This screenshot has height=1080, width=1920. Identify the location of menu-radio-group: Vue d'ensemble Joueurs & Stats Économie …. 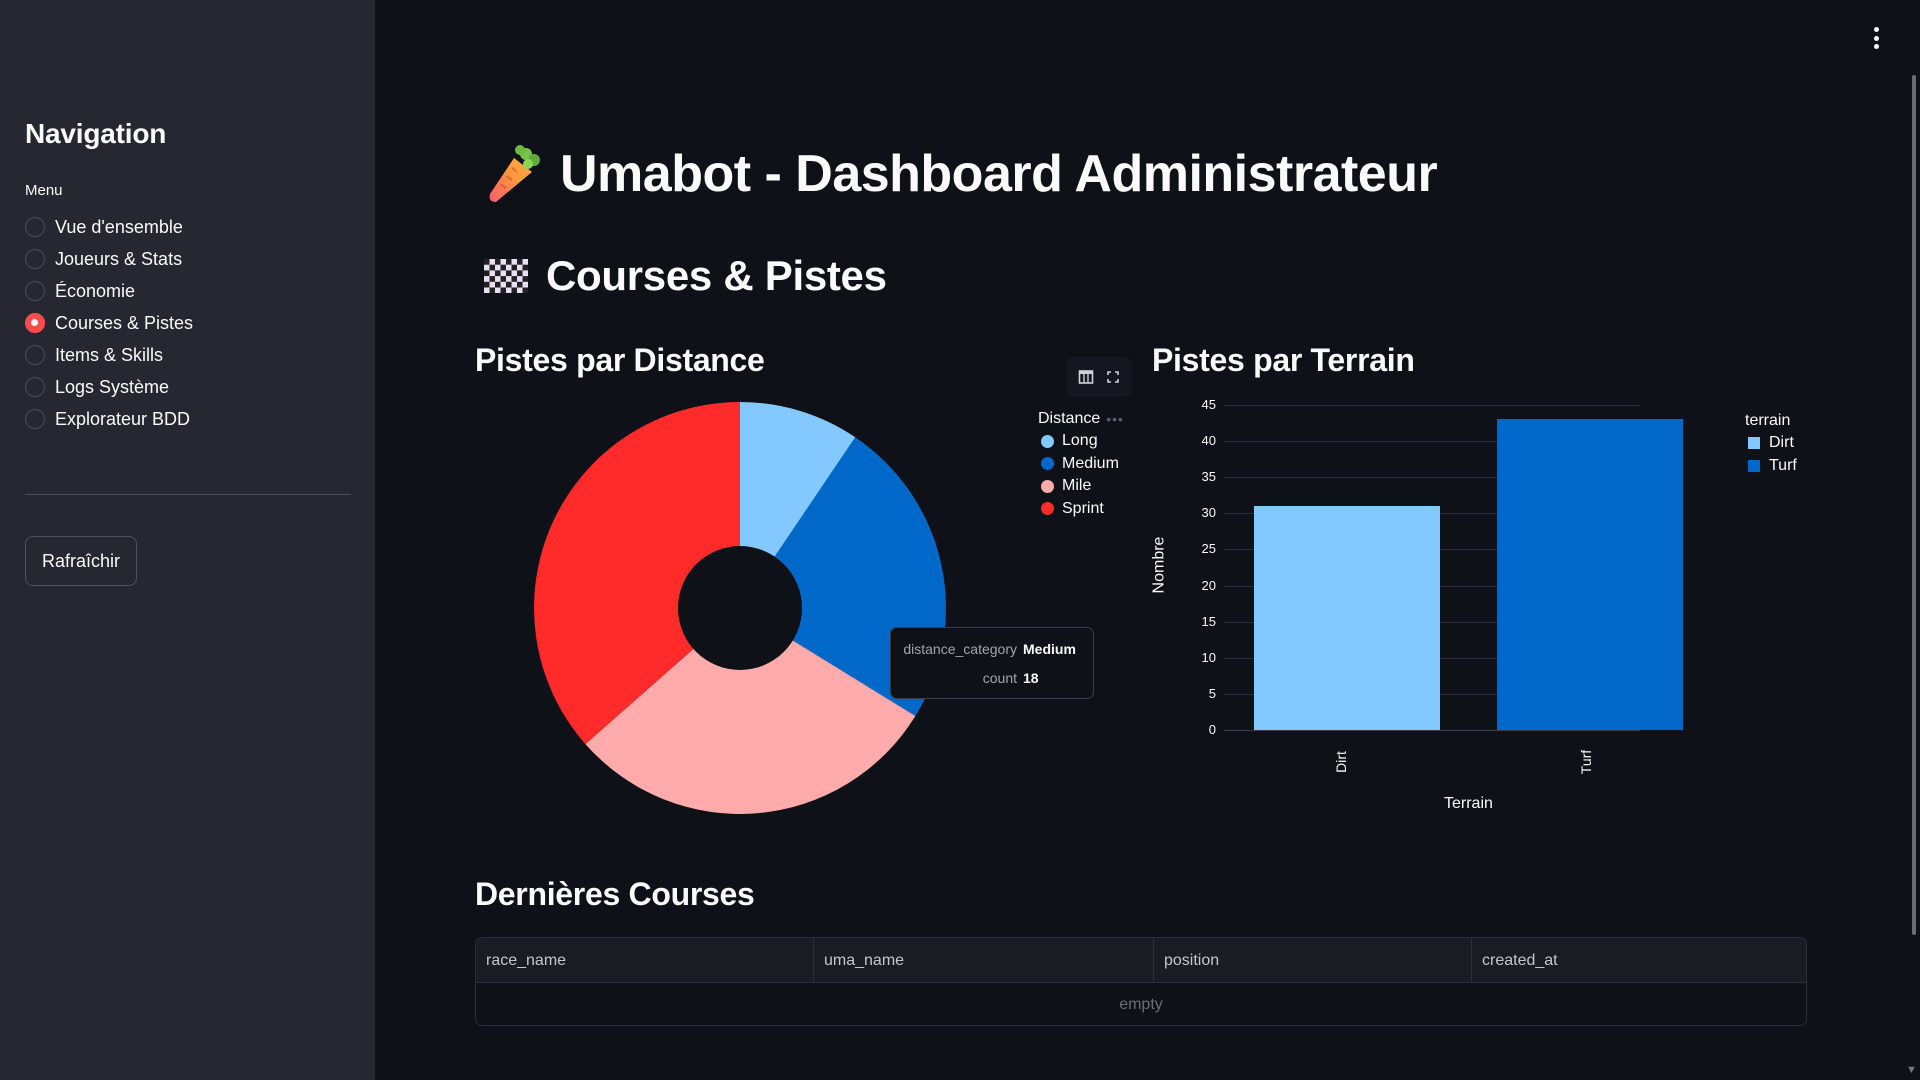
(109, 323).